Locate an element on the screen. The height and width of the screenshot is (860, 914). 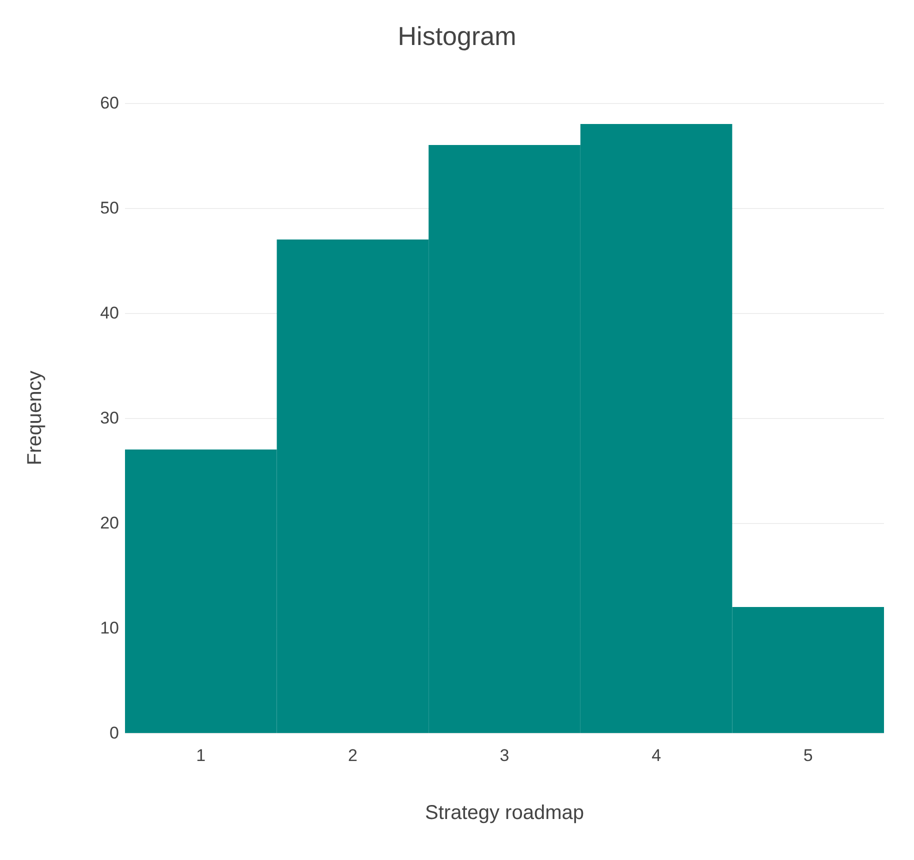
y-tick-label: 60 is located at coordinates (109, 103).